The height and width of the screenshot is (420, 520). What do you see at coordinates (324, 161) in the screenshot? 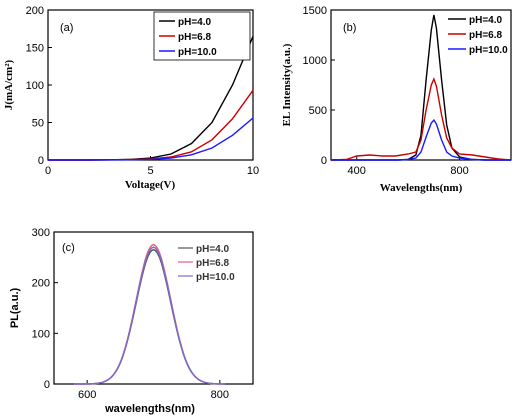
I see `panel-b-ytick-label-0: 0` at bounding box center [324, 161].